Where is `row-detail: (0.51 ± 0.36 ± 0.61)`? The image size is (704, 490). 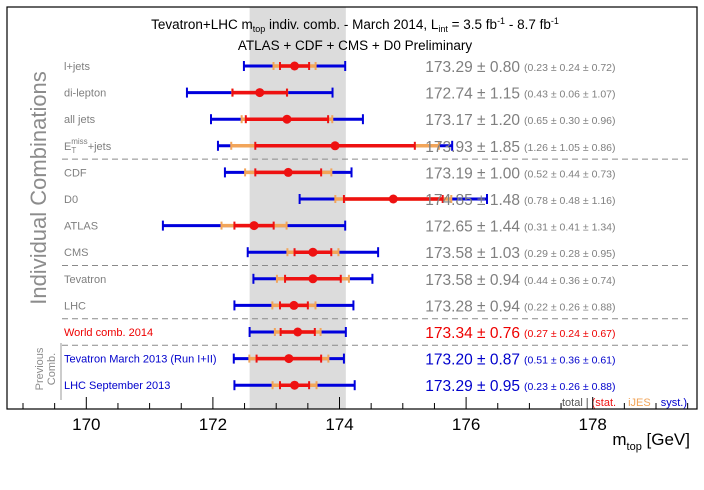
row-detail: (0.51 ± 0.36 ± 0.61) is located at coordinates (570, 361).